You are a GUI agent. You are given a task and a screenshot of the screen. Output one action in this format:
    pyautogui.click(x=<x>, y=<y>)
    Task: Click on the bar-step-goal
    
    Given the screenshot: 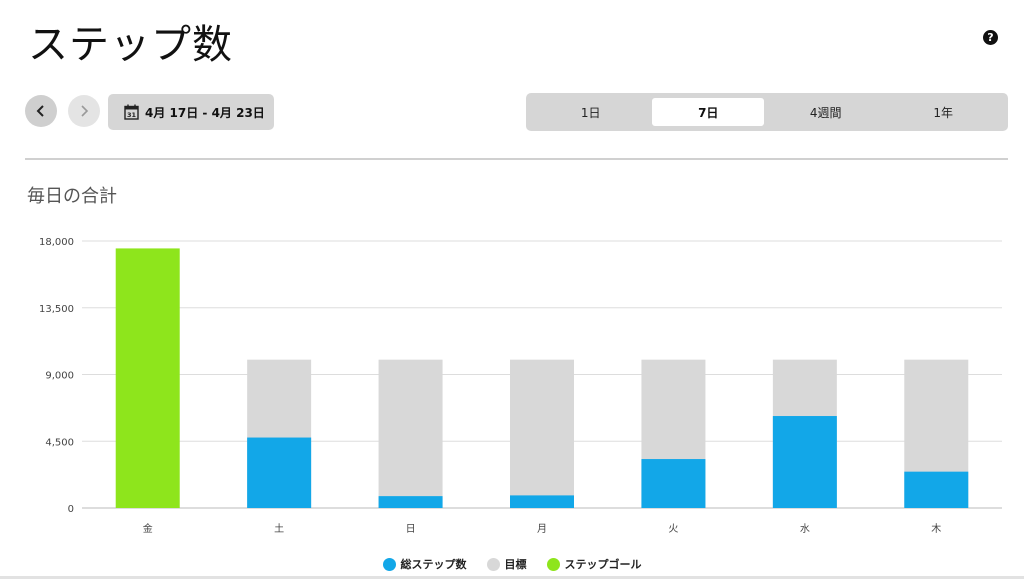 What is the action you would take?
    pyautogui.click(x=147, y=378)
    